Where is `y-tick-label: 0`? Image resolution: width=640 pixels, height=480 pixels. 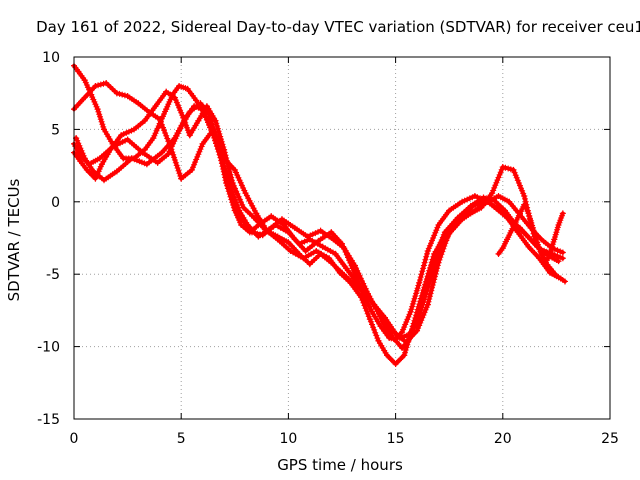 y-tick-label: 0 is located at coordinates (55, 203).